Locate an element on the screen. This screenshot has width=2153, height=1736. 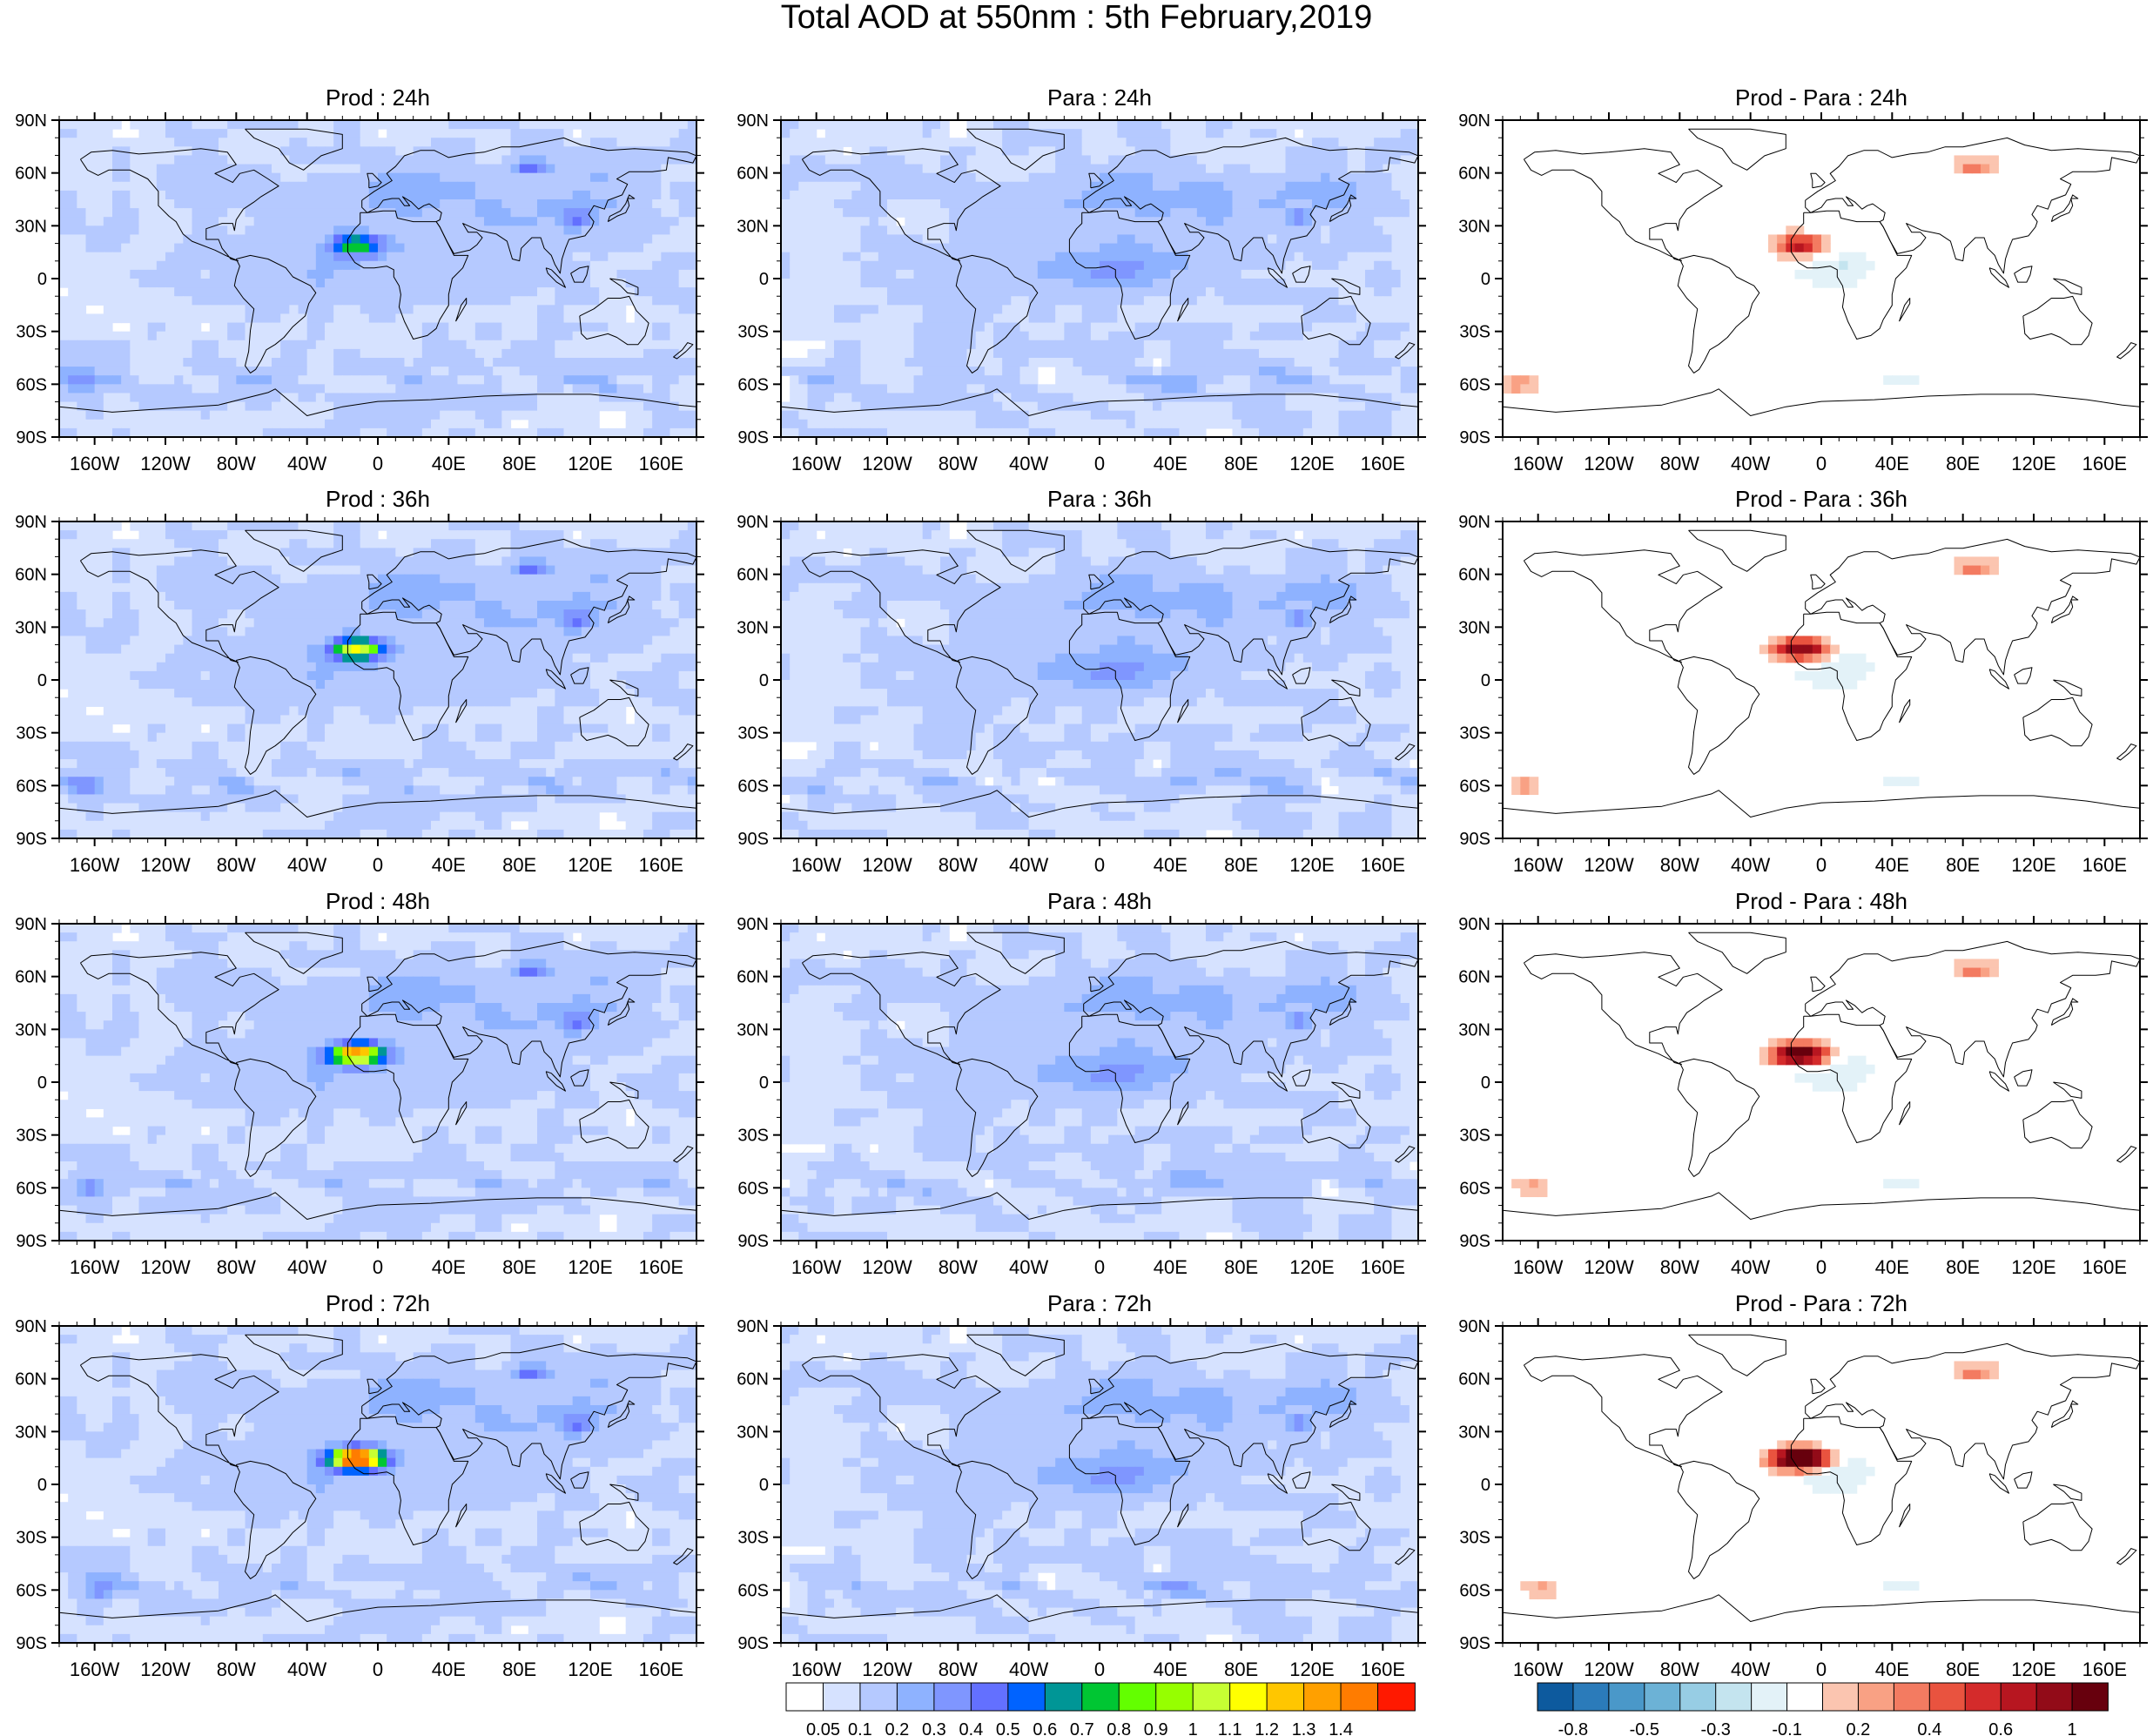
colorbar-label: 0.3 is located at coordinates (934, 1728).